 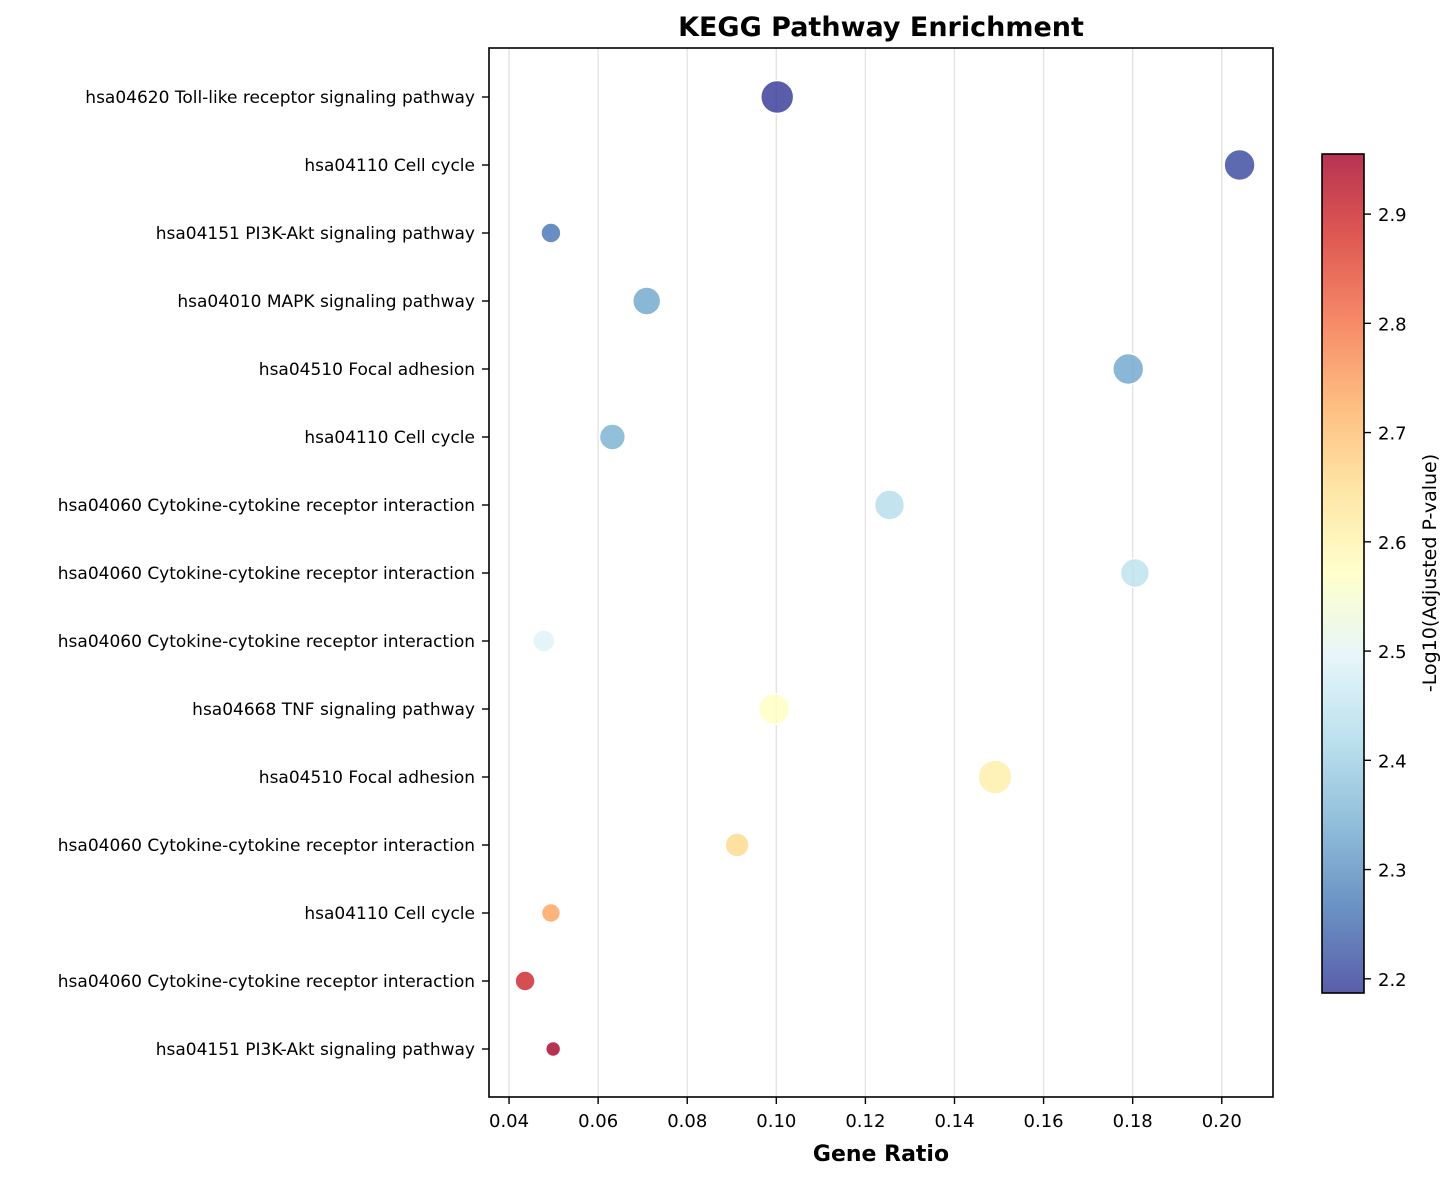 What do you see at coordinates (333, 710) in the screenshot?
I see `y-category-label: hsa04668 TNF signaling pathway` at bounding box center [333, 710].